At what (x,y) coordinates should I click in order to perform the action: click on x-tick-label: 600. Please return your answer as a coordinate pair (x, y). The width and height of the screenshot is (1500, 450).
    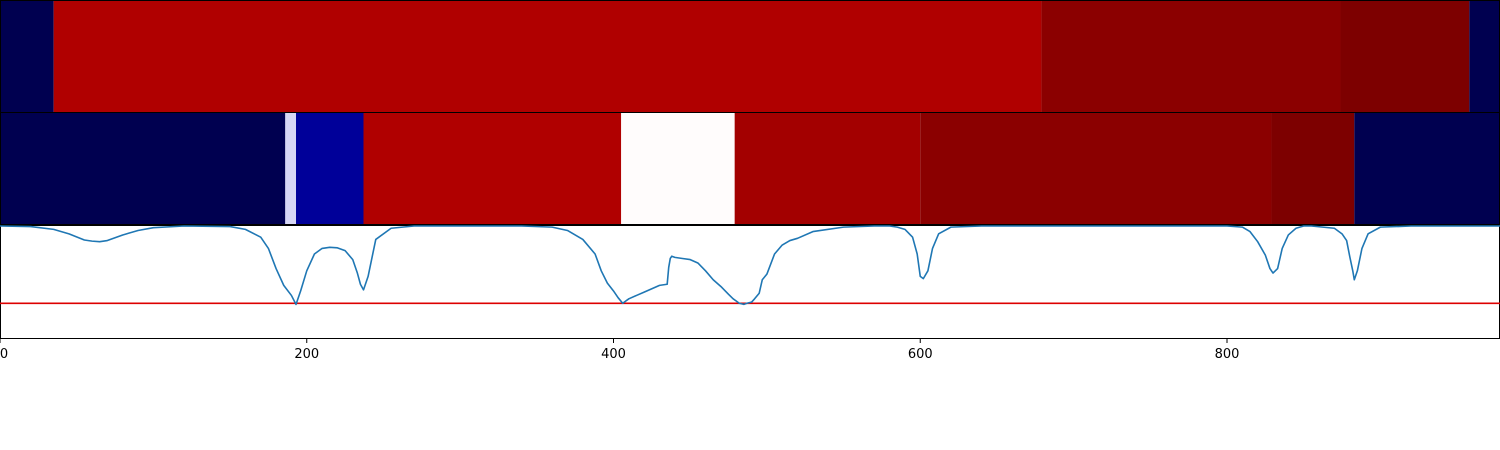
    Looking at the image, I should click on (920, 354).